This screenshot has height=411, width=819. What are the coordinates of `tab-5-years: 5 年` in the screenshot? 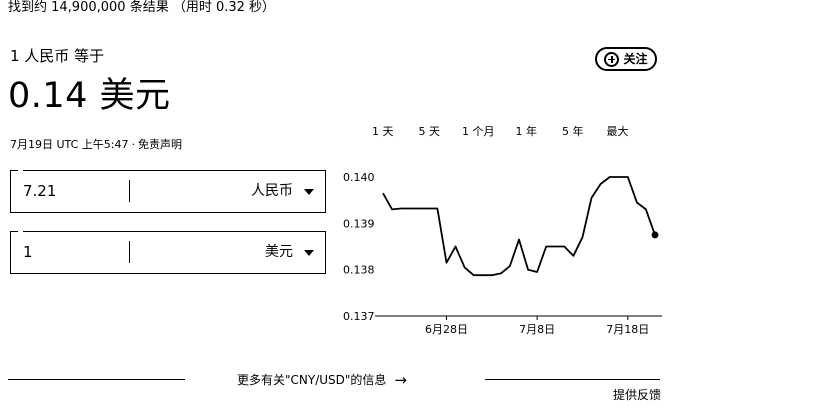 It's located at (573, 131).